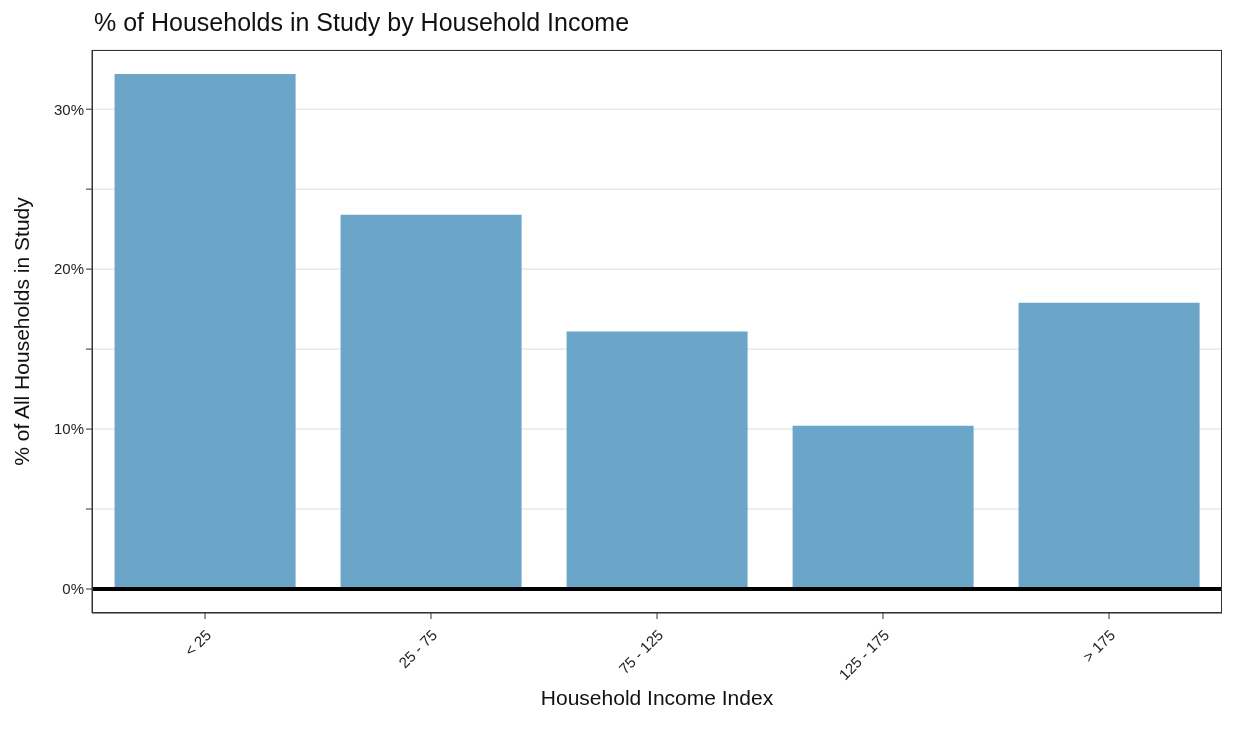 The height and width of the screenshot is (729, 1238). I want to click on x-tick-label: > 175, so click(1099, 646).